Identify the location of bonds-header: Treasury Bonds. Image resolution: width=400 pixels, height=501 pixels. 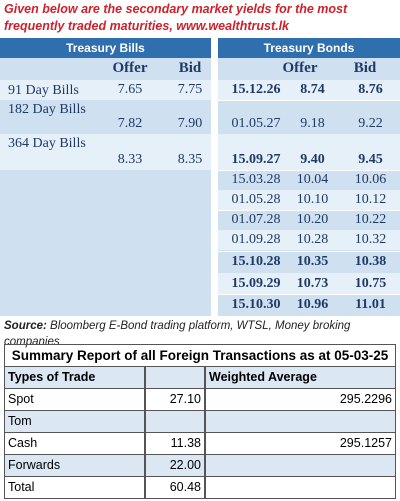
(309, 48).